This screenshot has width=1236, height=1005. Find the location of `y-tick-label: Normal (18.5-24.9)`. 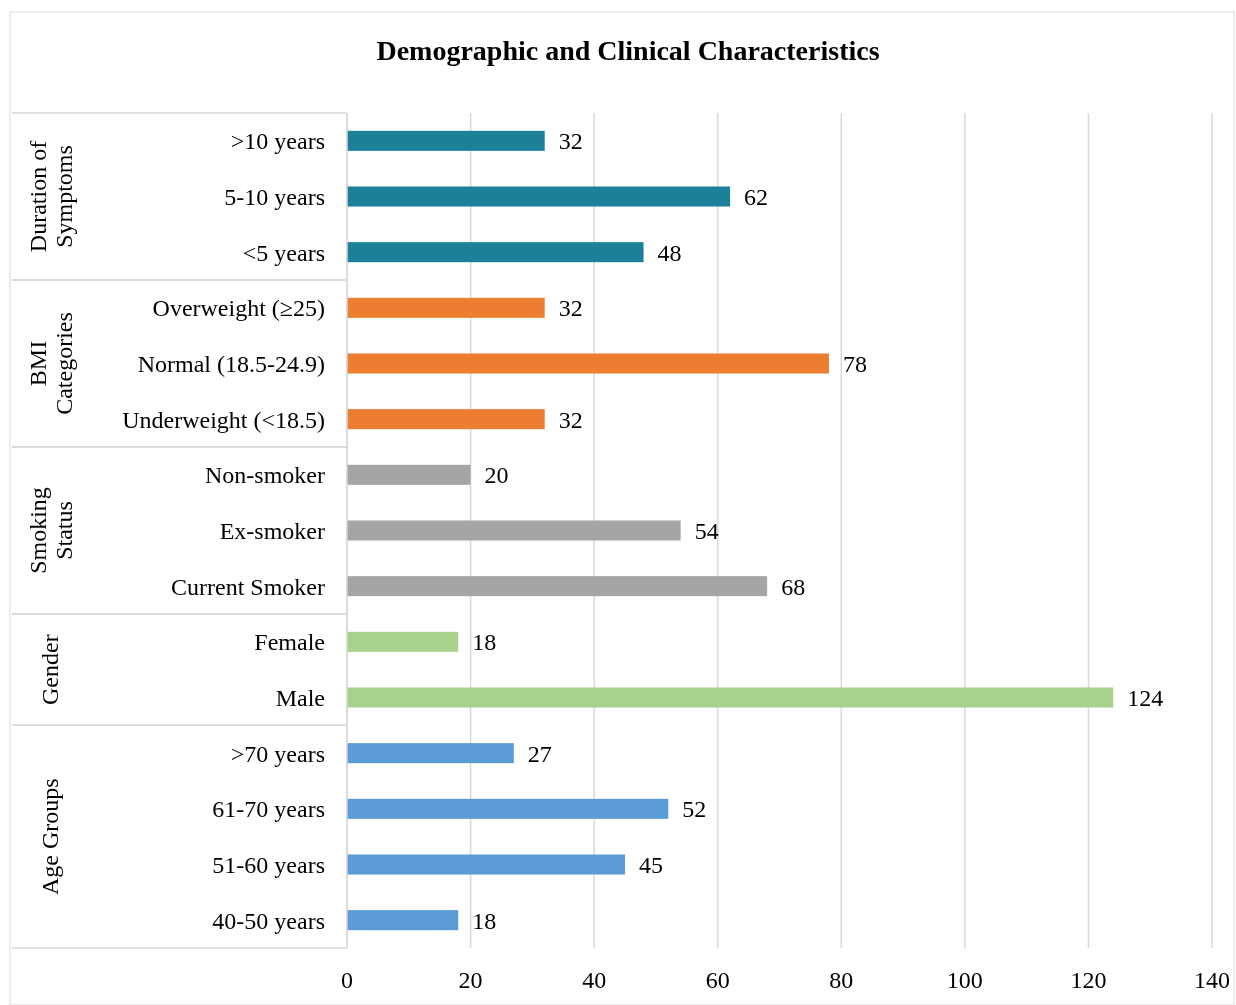

y-tick-label: Normal (18.5-24.9) is located at coordinates (231, 363).